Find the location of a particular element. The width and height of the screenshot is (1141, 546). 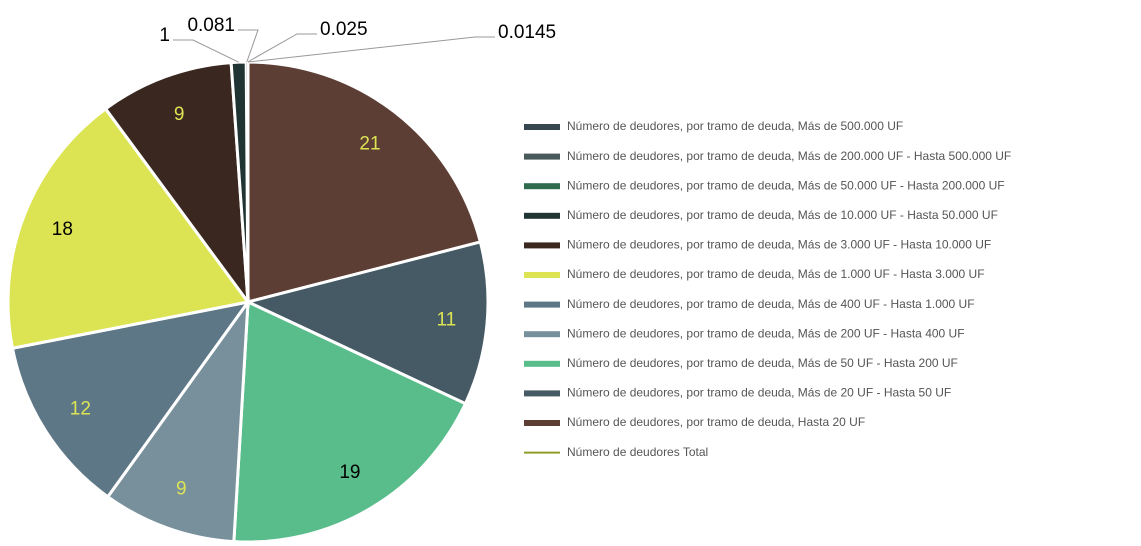

slice-label: 11 is located at coordinates (446, 319).